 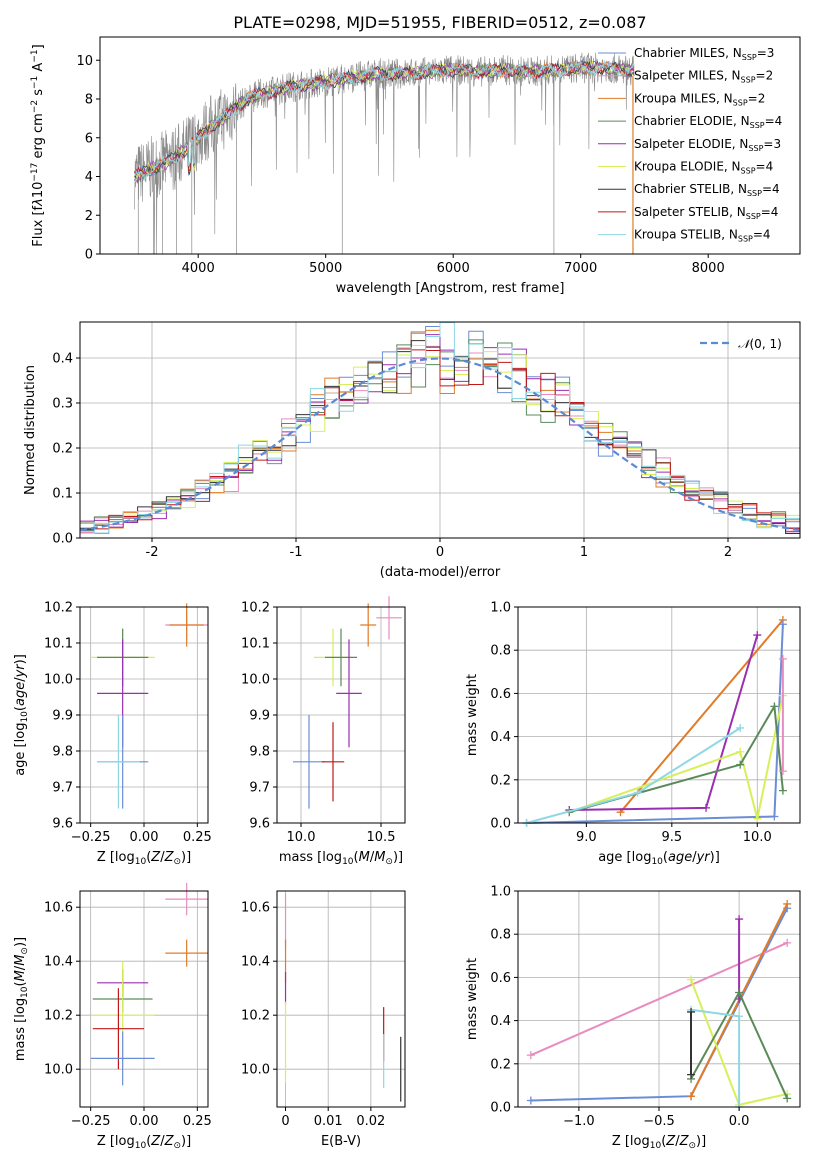 I want to click on x-tick-label: 2, so click(x=728, y=552).